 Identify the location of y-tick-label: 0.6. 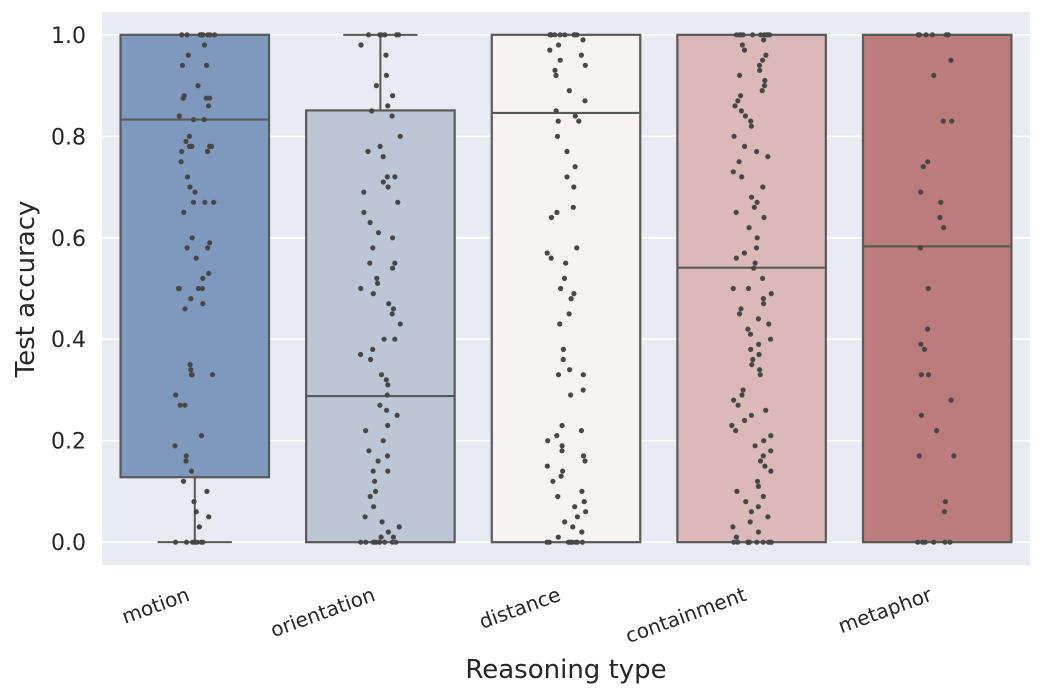
(68, 239).